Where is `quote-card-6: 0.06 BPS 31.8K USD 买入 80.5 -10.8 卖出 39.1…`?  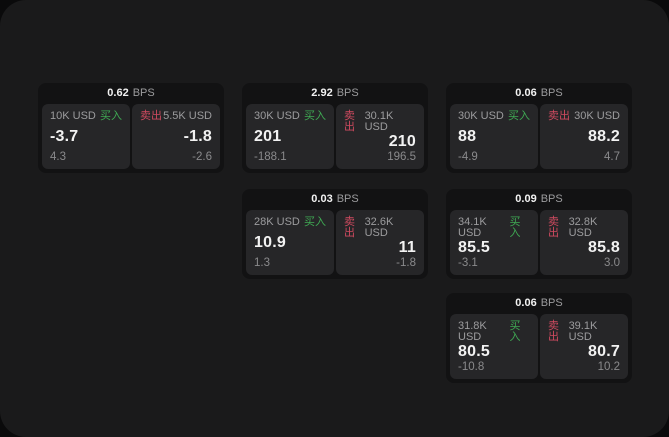
quote-card-6: 0.06 BPS 31.8K USD 买入 80.5 -10.8 卖出 39.1… is located at coordinates (539, 338).